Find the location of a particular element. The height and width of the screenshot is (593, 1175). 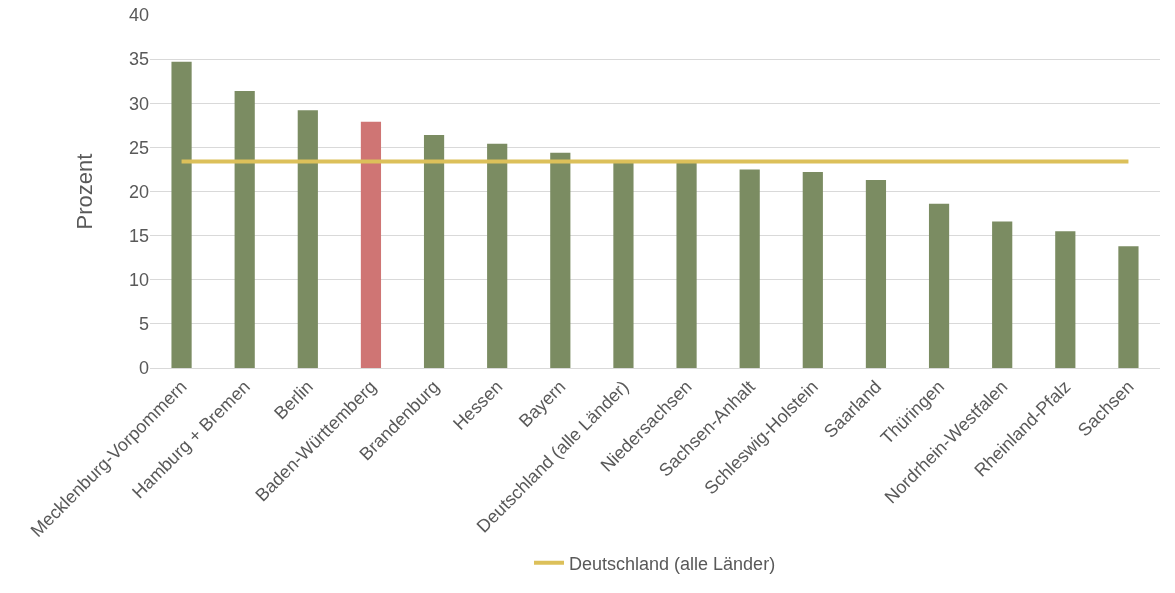

y-tick-label: 25 is located at coordinates (138, 147).